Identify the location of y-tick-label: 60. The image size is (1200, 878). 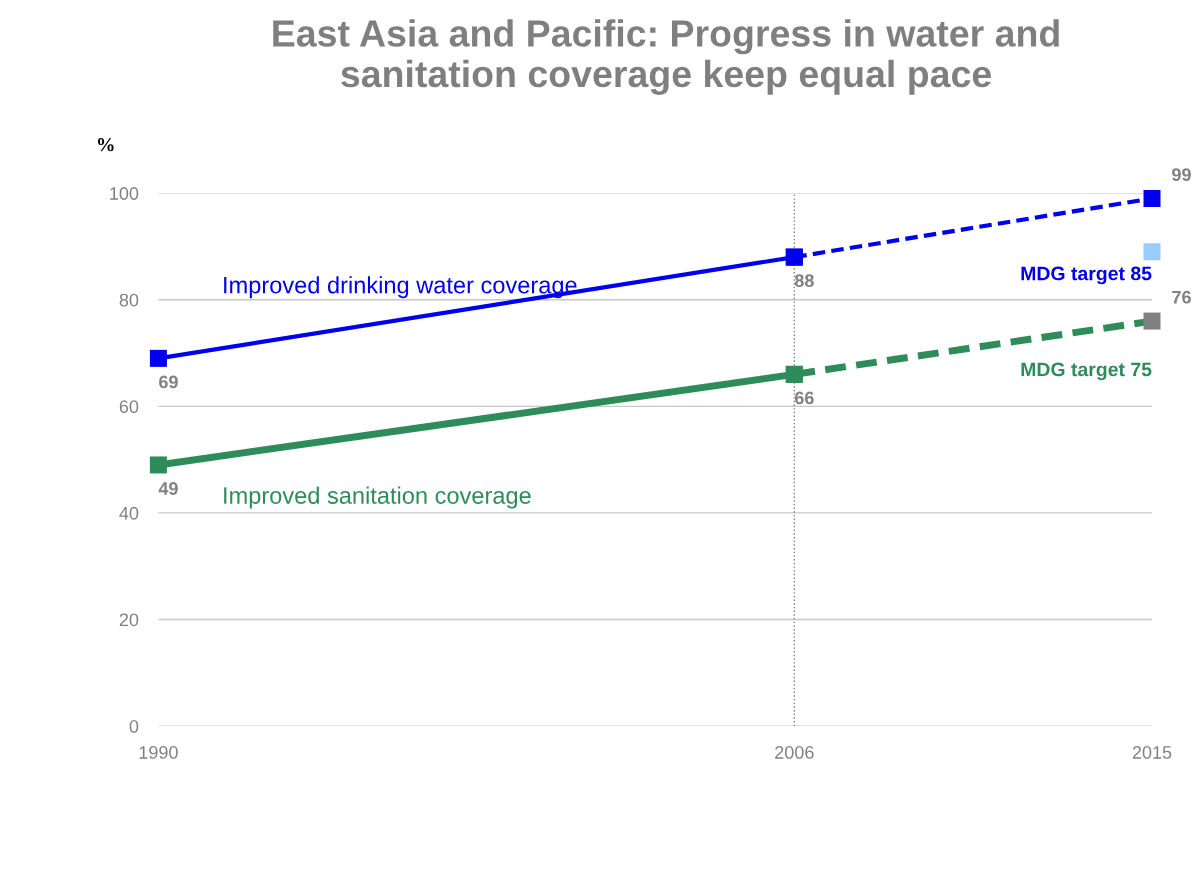
(129, 407).